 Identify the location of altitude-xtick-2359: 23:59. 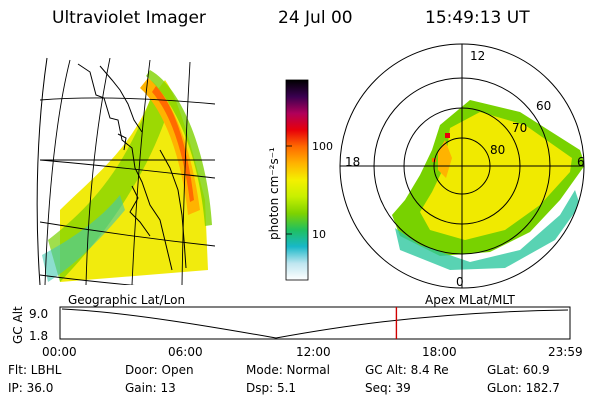
(565, 352).